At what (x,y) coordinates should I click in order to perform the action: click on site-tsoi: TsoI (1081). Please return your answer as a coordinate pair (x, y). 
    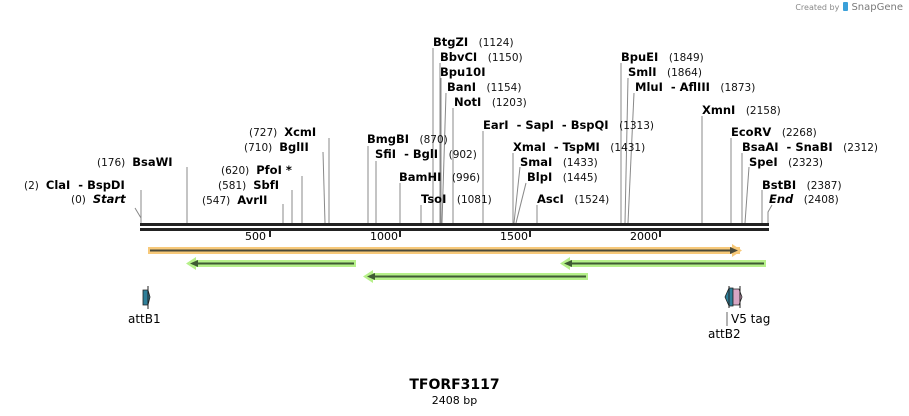
    Looking at the image, I should click on (456, 199).